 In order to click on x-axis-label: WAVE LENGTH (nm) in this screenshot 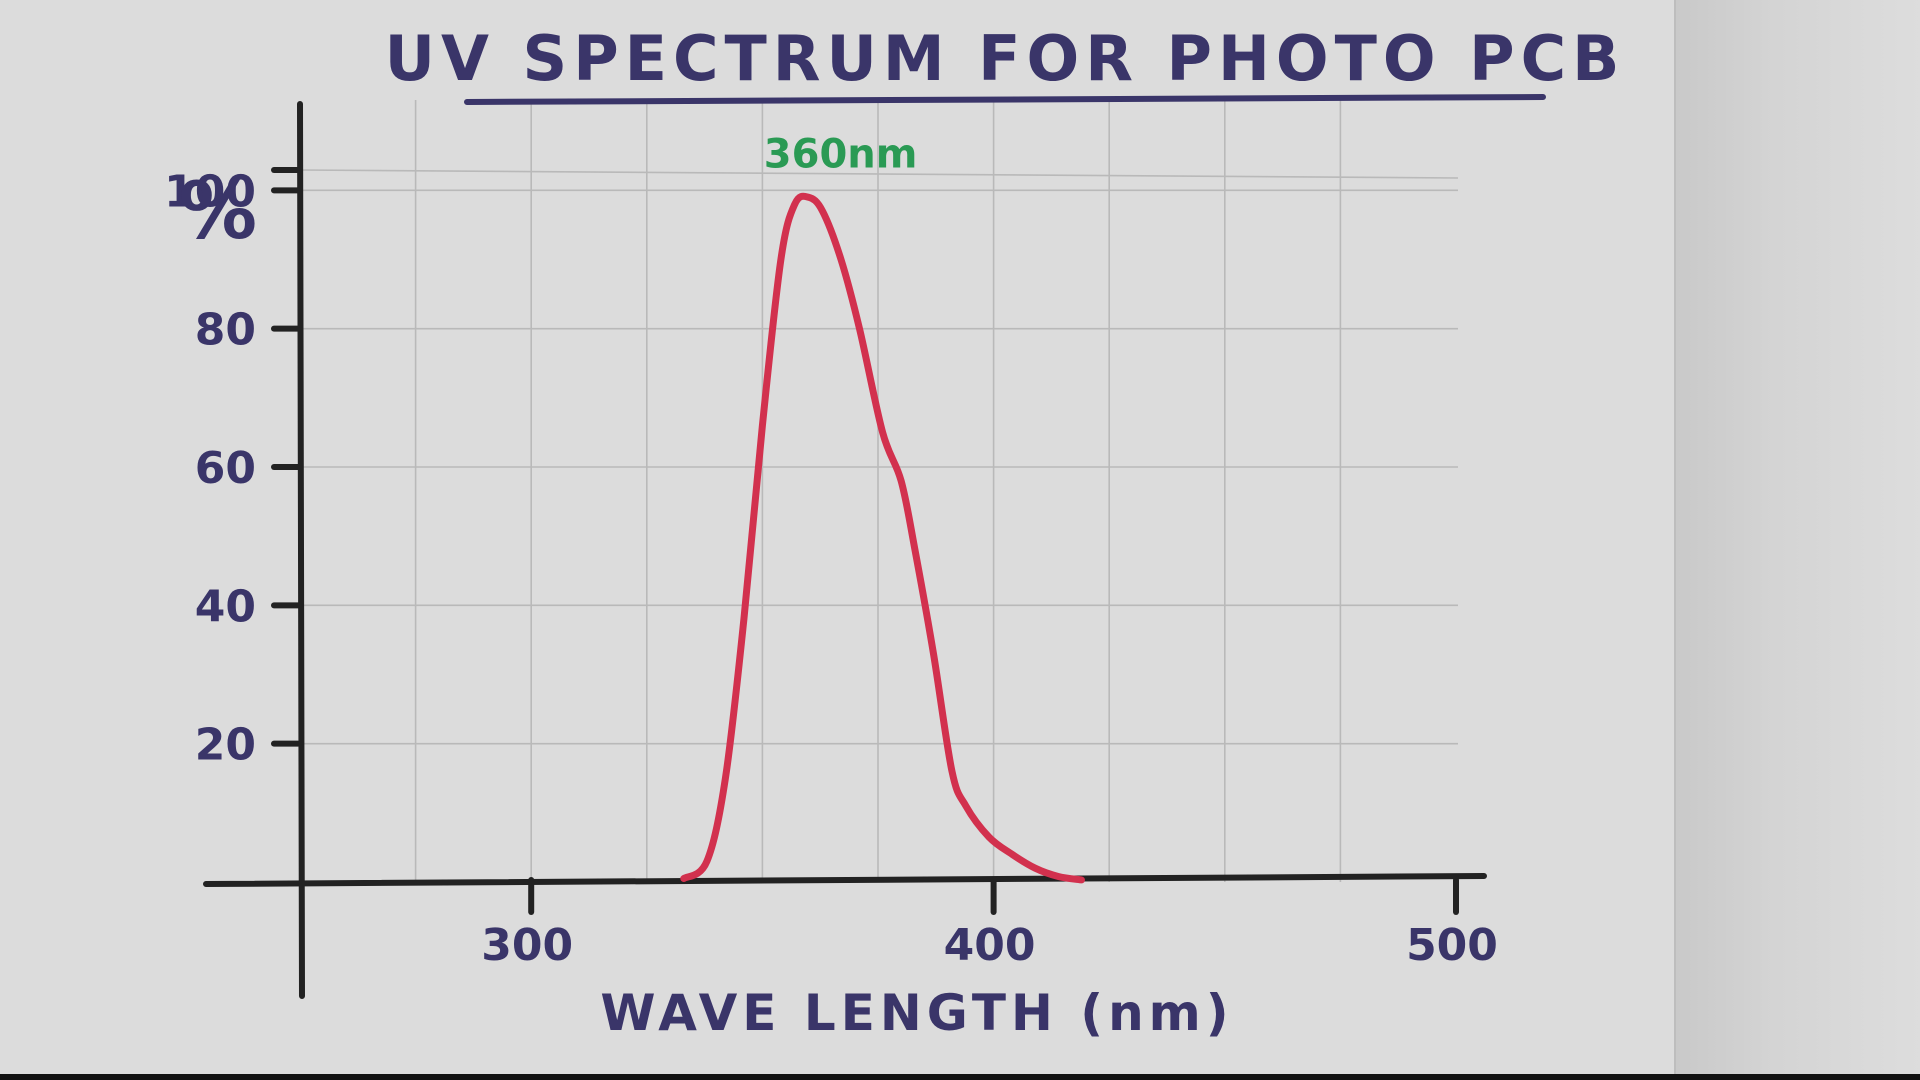, I will do `click(916, 1013)`.